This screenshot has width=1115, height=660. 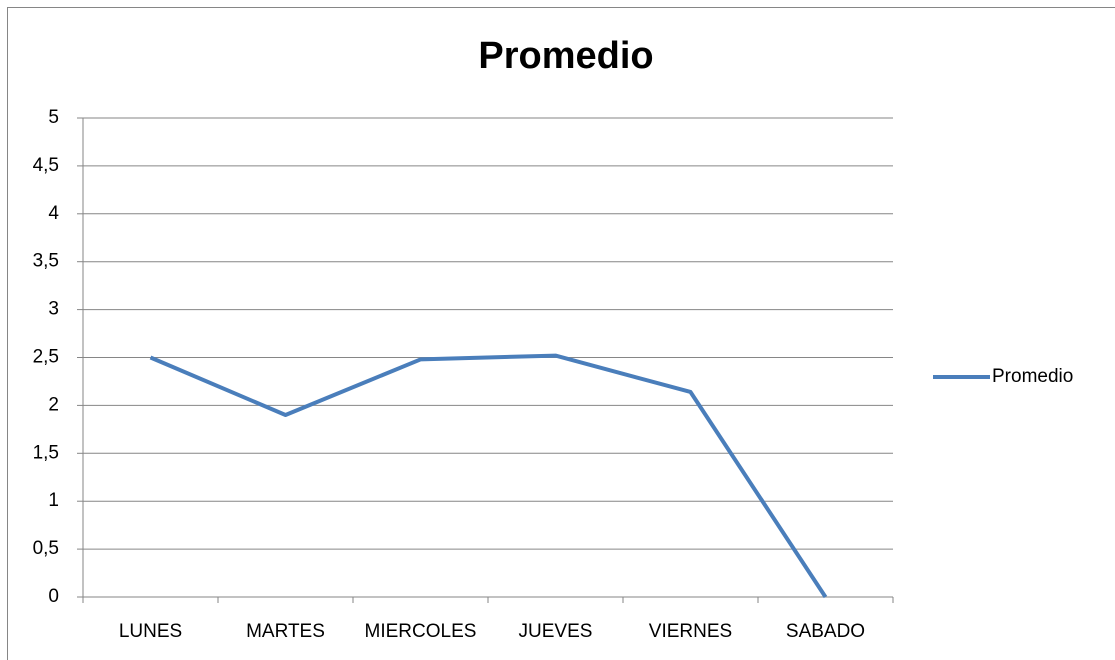 What do you see at coordinates (53, 500) in the screenshot?
I see `y-tick-label: 1` at bounding box center [53, 500].